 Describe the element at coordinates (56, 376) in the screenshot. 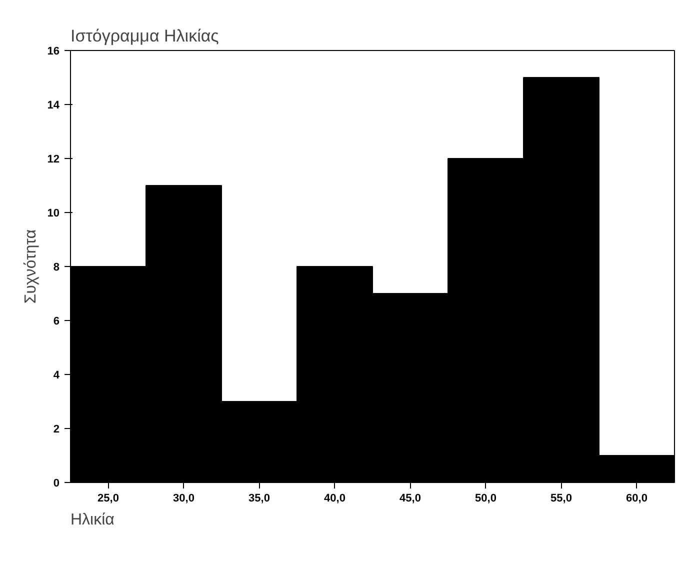

I see `y-tick-label: 4` at that location.